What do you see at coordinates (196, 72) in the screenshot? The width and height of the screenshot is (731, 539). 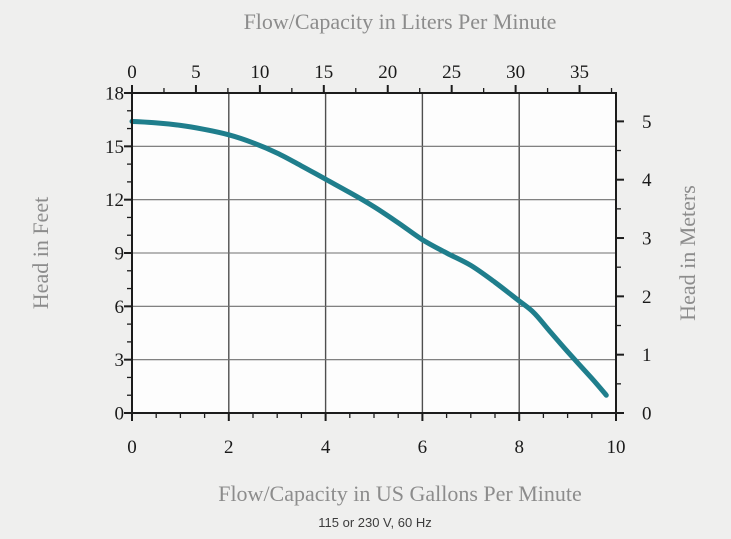 I see `top-tick-label: 5` at bounding box center [196, 72].